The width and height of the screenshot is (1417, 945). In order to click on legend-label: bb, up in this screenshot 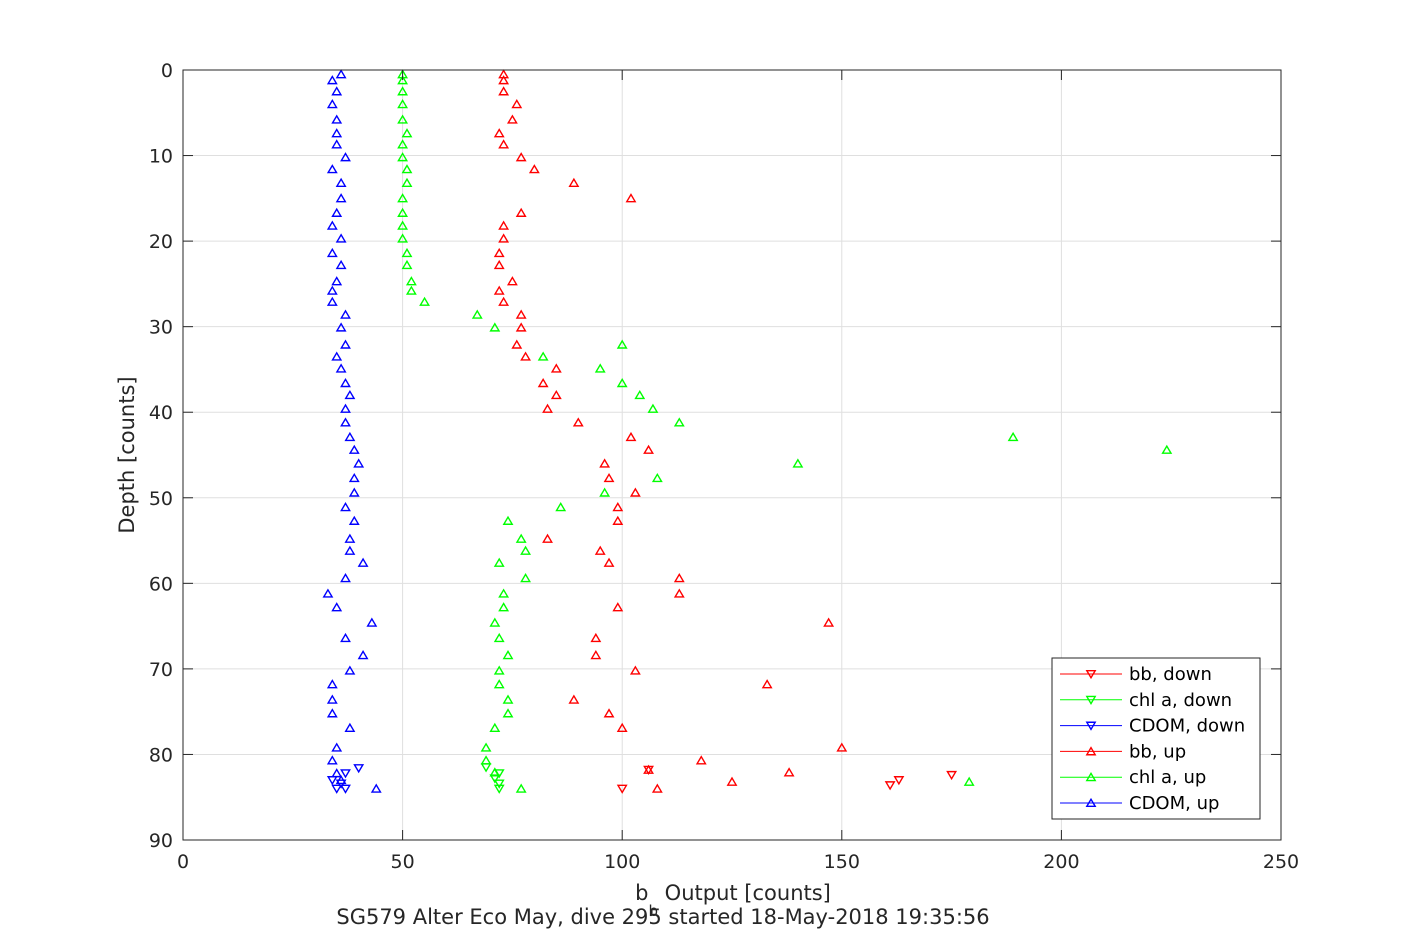, I will do `click(1157, 751)`.